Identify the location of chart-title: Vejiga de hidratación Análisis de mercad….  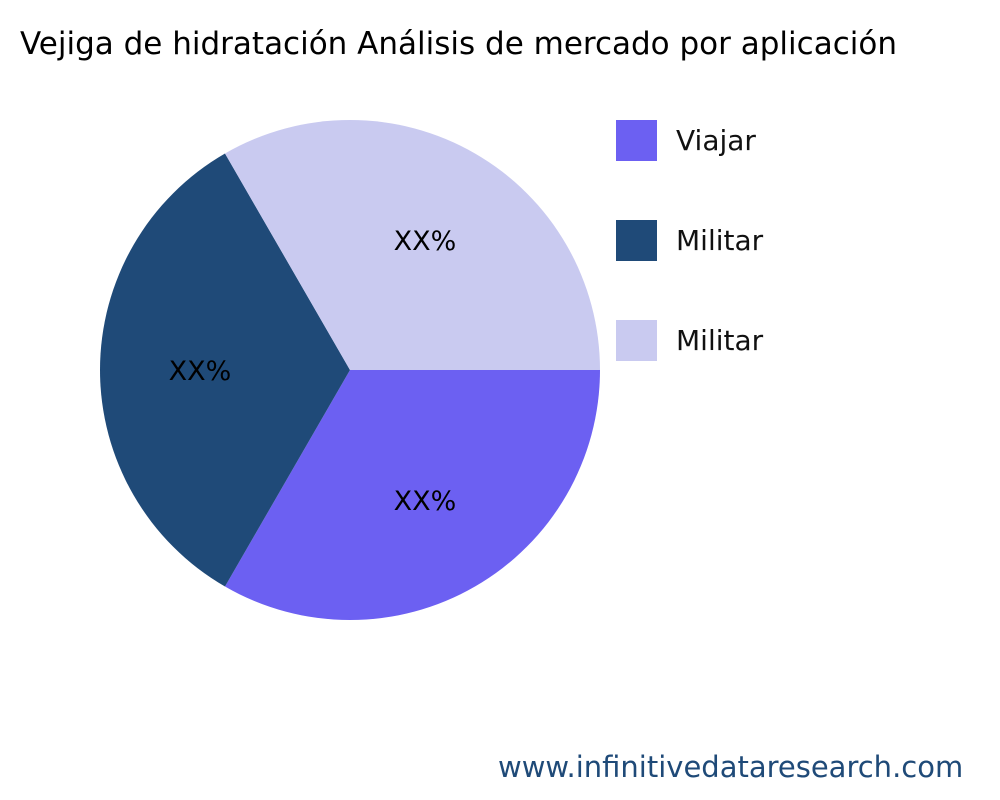
(458, 44).